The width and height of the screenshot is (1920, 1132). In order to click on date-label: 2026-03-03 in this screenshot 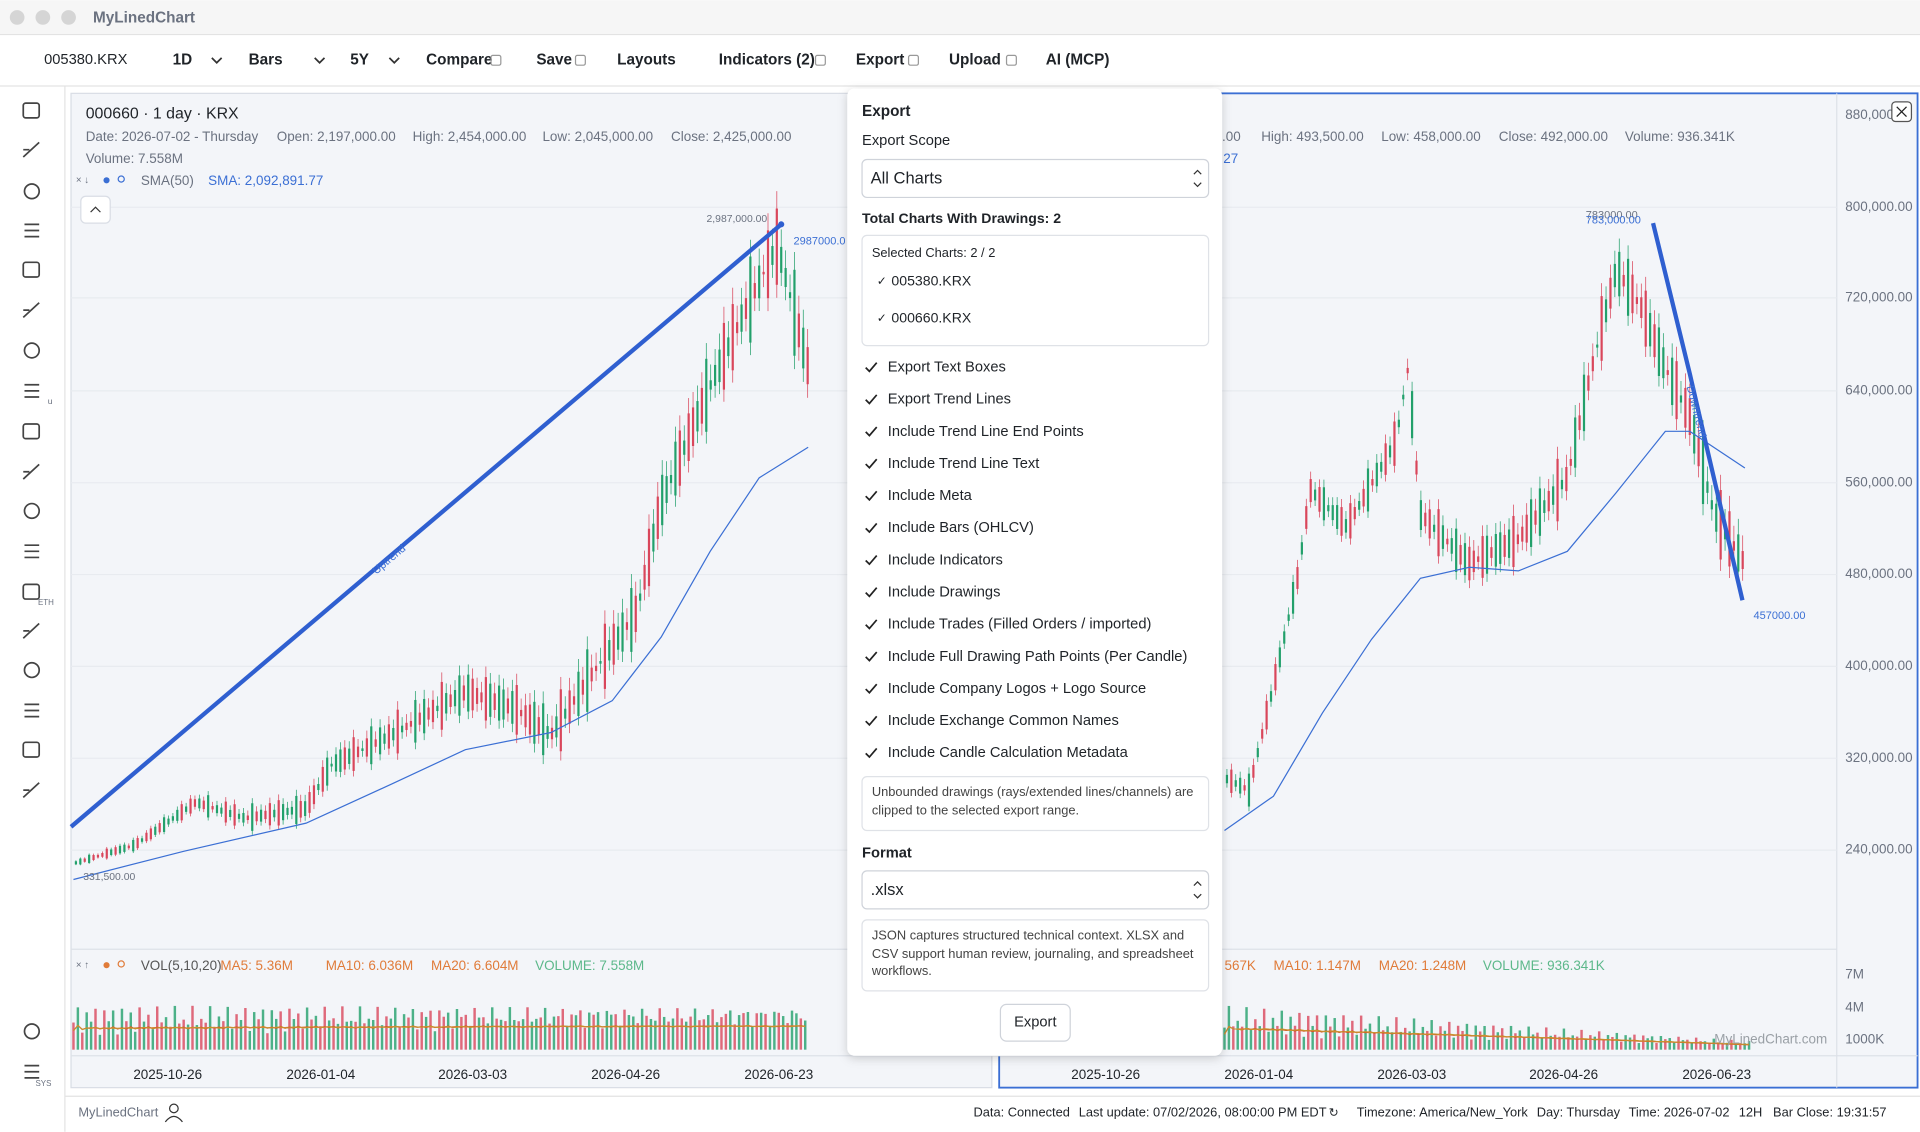, I will do `click(1411, 1074)`.